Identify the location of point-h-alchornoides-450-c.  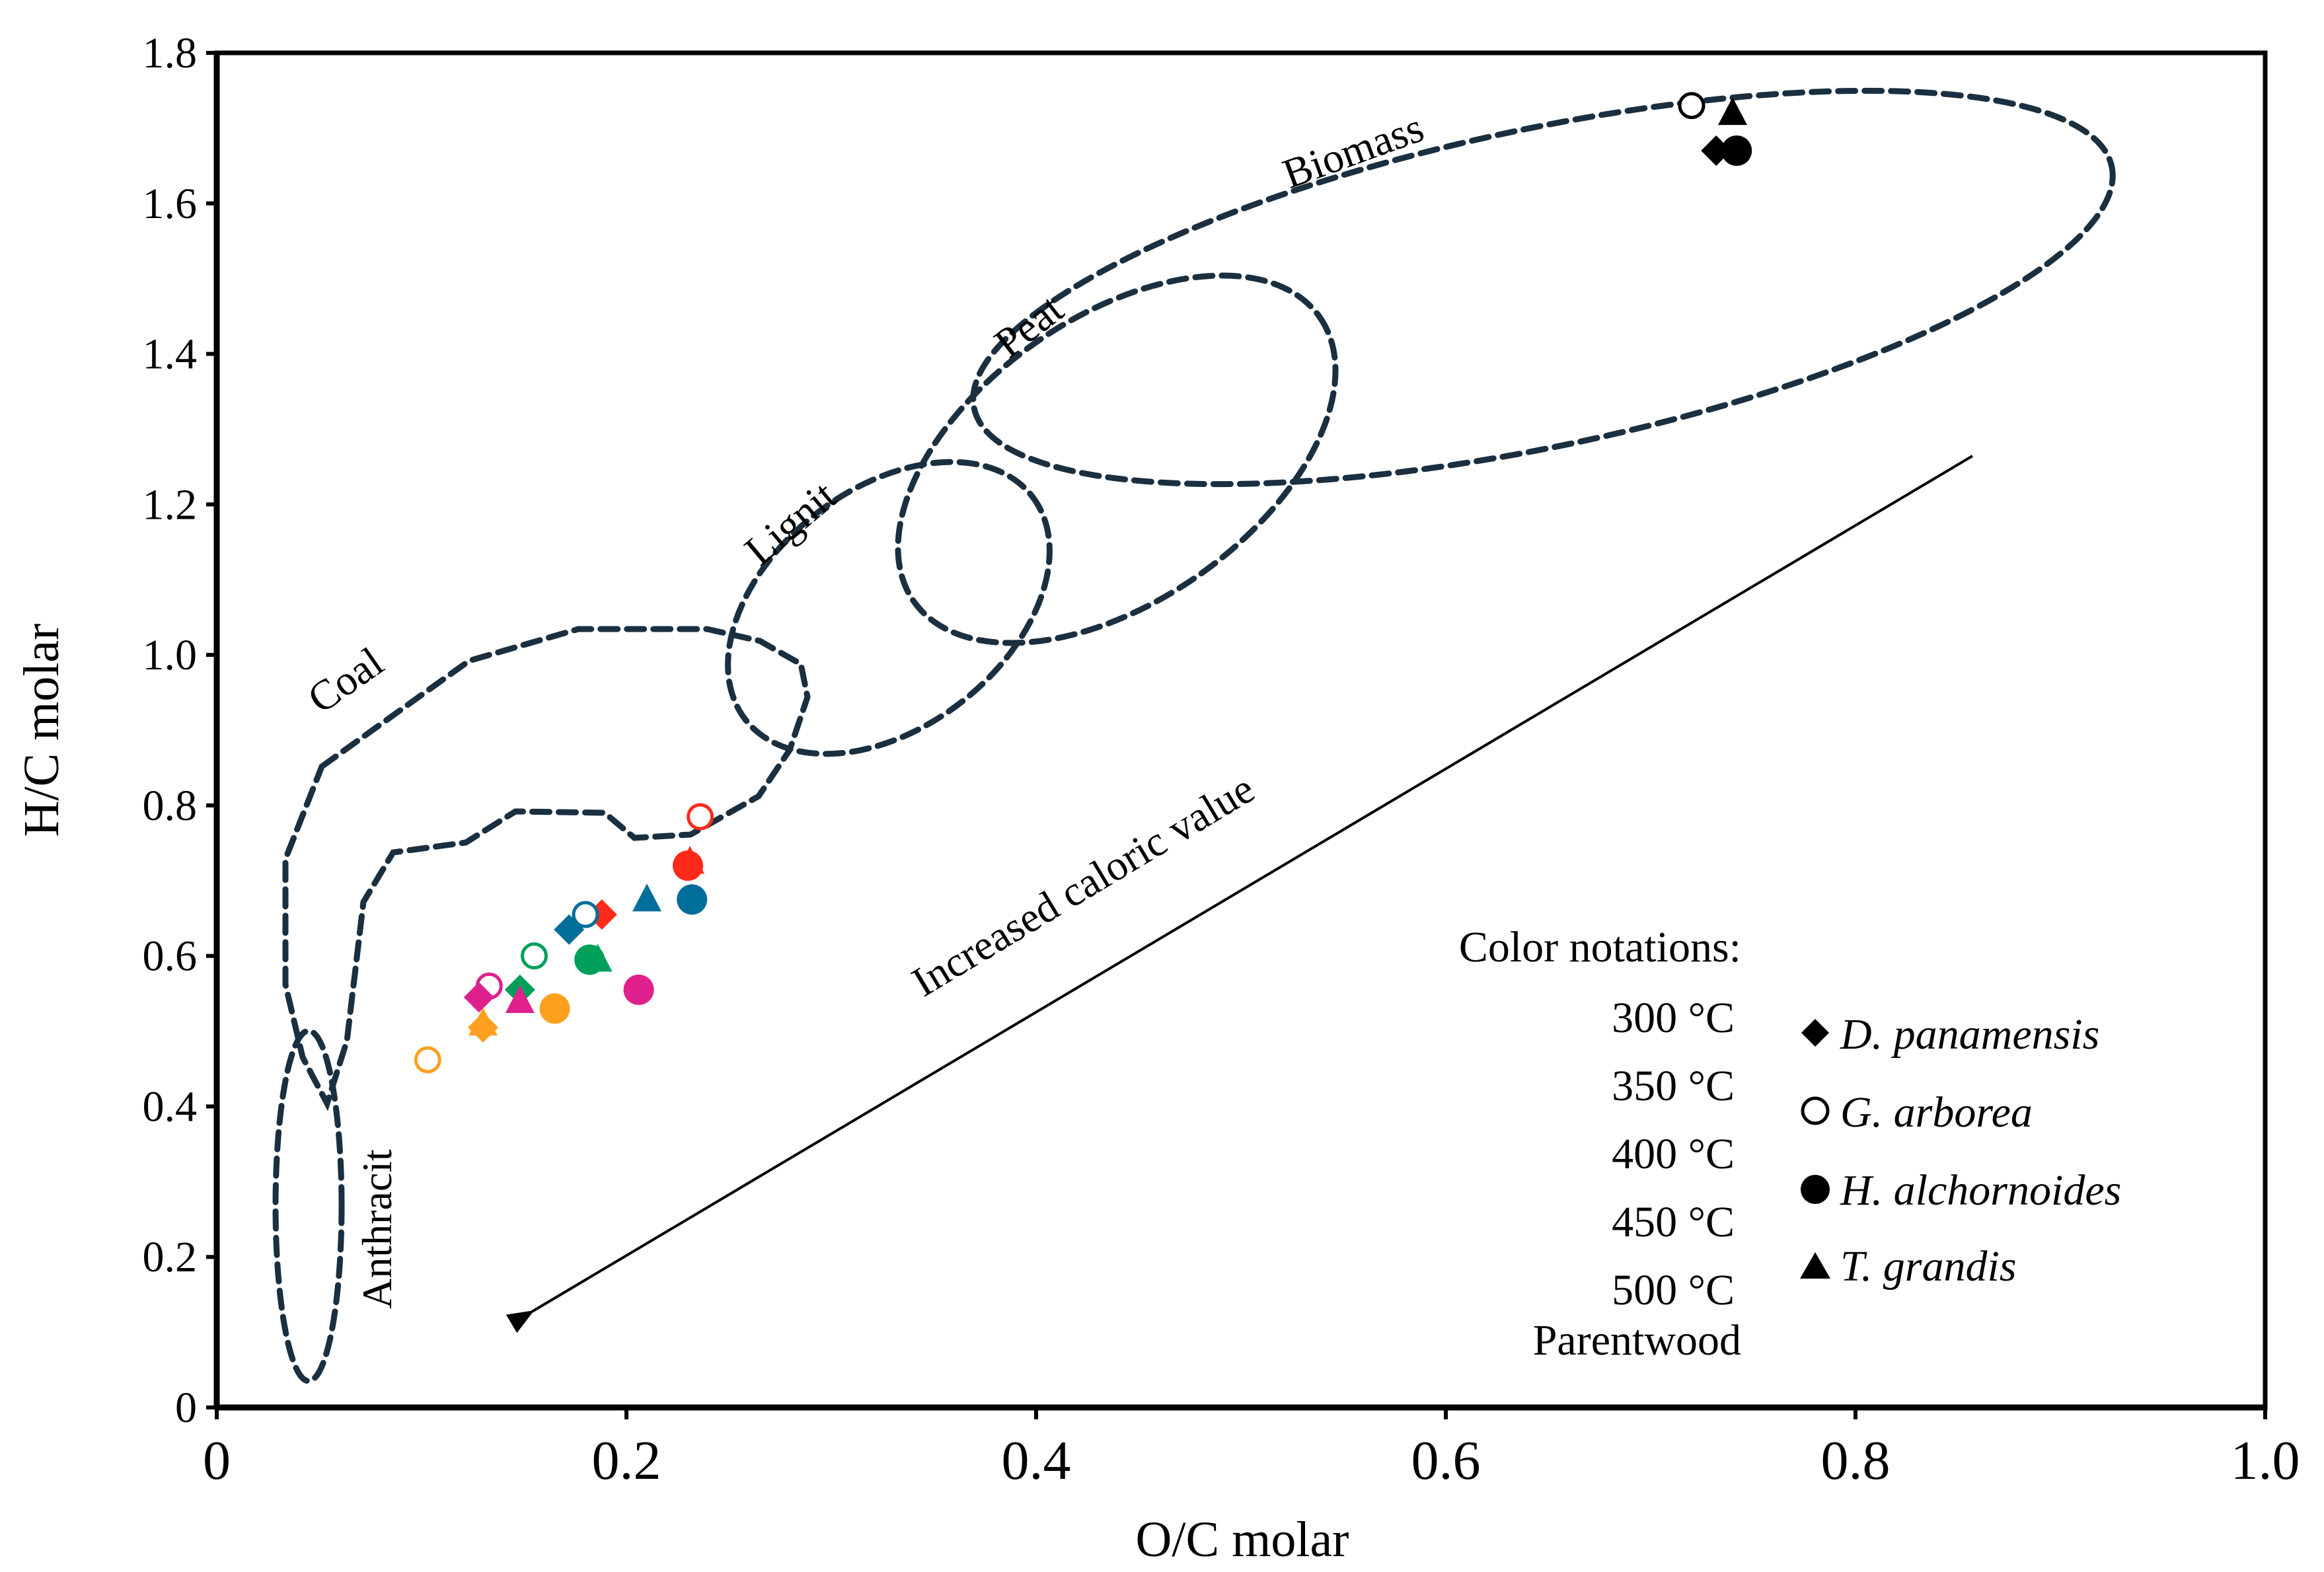
(638, 989).